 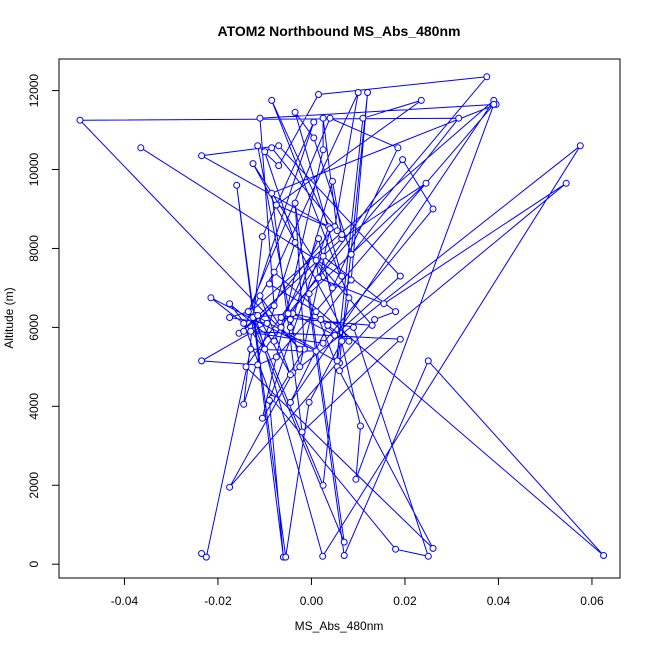 I want to click on y-tick-label: 10000, so click(x=34, y=170).